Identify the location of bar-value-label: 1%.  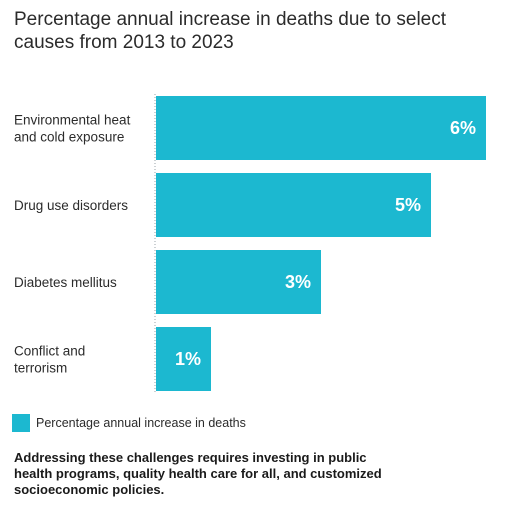
(188, 359).